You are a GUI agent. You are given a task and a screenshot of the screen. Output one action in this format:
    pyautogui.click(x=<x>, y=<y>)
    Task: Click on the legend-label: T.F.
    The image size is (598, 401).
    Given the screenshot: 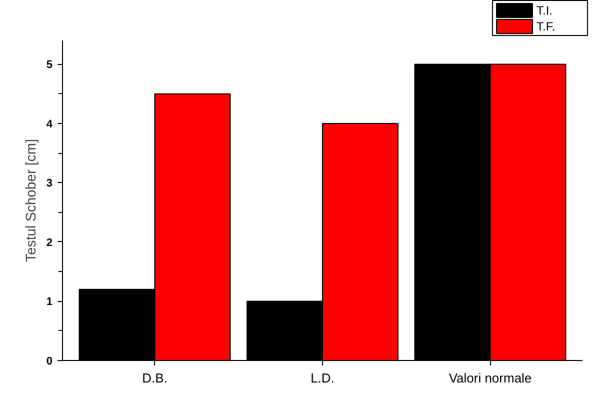 What is the action you would take?
    pyautogui.click(x=546, y=27)
    